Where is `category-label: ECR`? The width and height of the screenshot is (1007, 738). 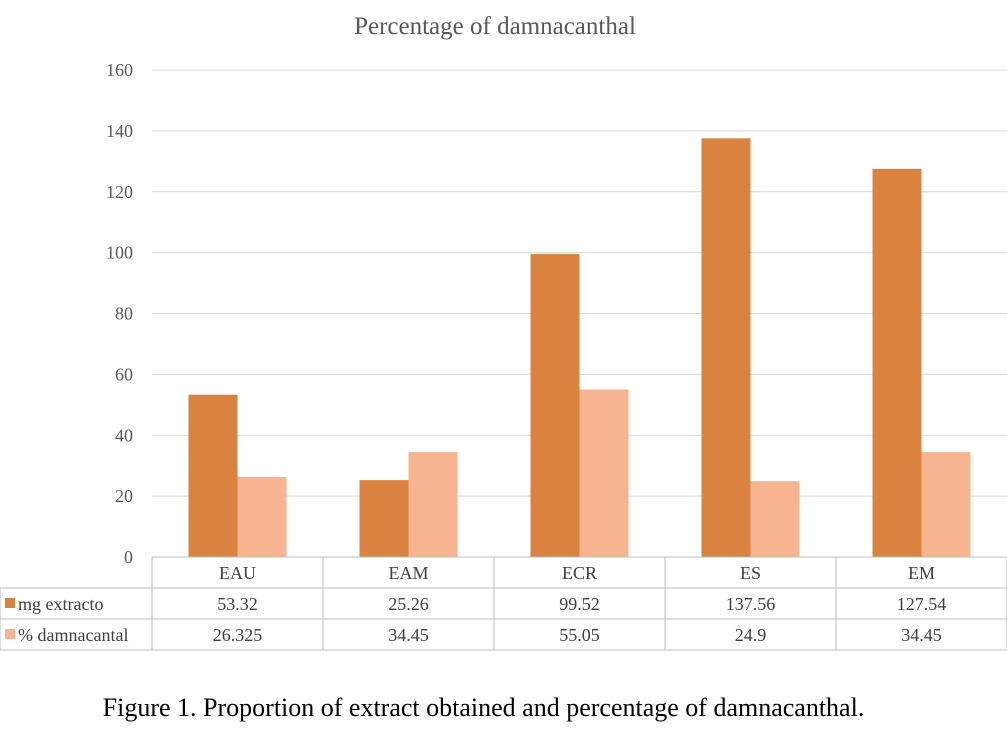 category-label: ECR is located at coordinates (579, 573).